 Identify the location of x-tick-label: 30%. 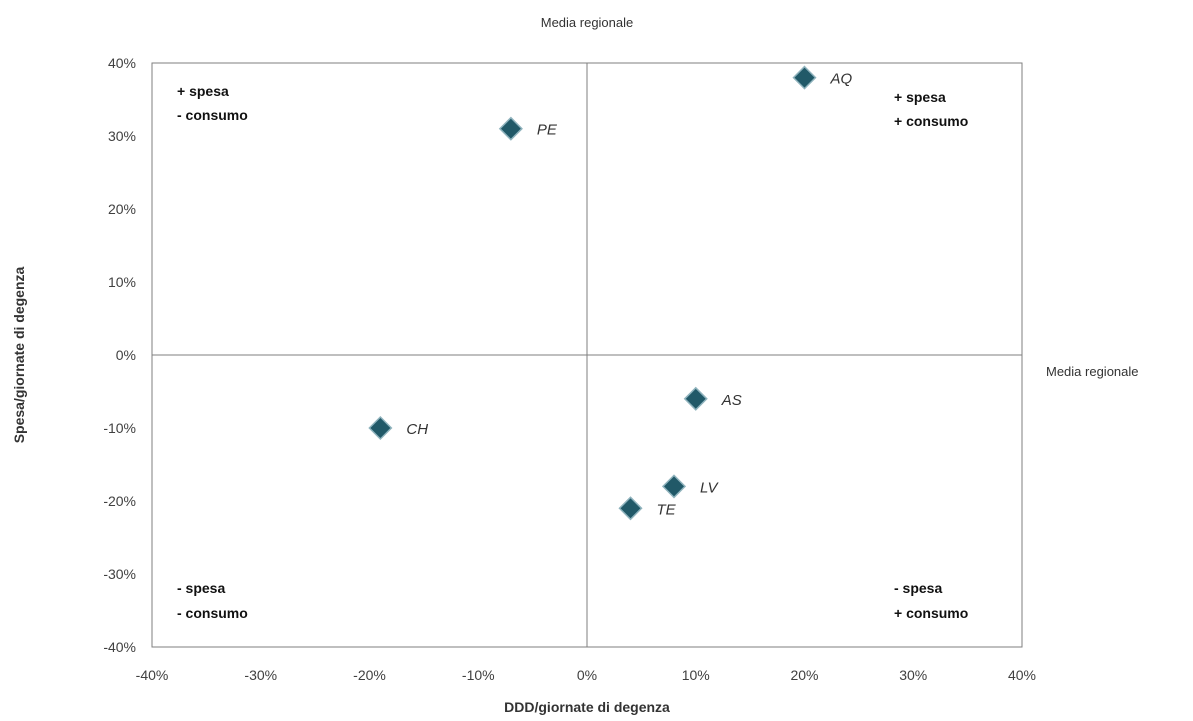
(913, 675).